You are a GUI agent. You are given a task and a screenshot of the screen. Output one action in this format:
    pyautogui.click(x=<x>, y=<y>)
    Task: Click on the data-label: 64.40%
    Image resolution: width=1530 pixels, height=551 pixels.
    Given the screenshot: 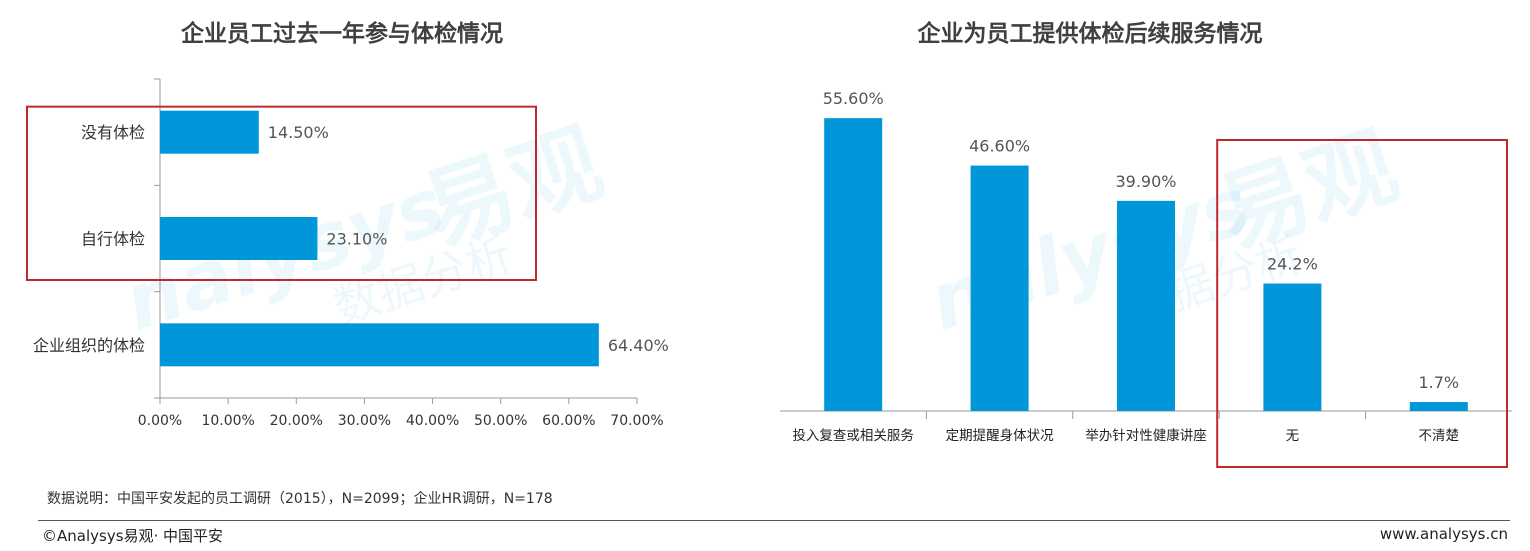 What is the action you would take?
    pyautogui.click(x=638, y=345)
    